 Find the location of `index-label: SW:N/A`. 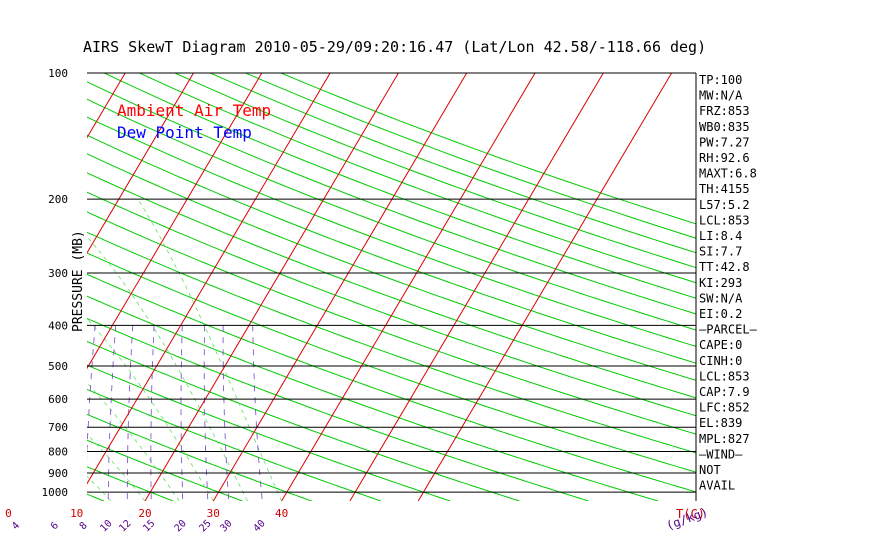

index-label: SW:N/A is located at coordinates (721, 298).